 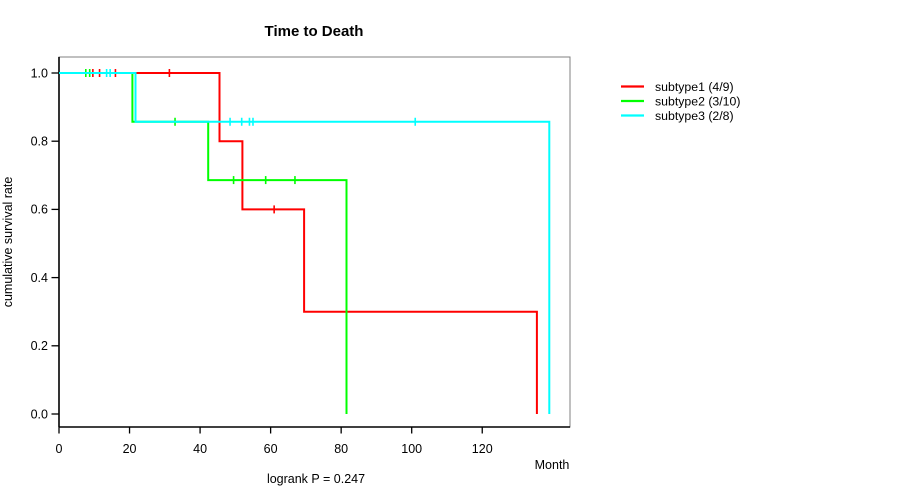 I want to click on x-tick-label: 20, so click(x=130, y=449).